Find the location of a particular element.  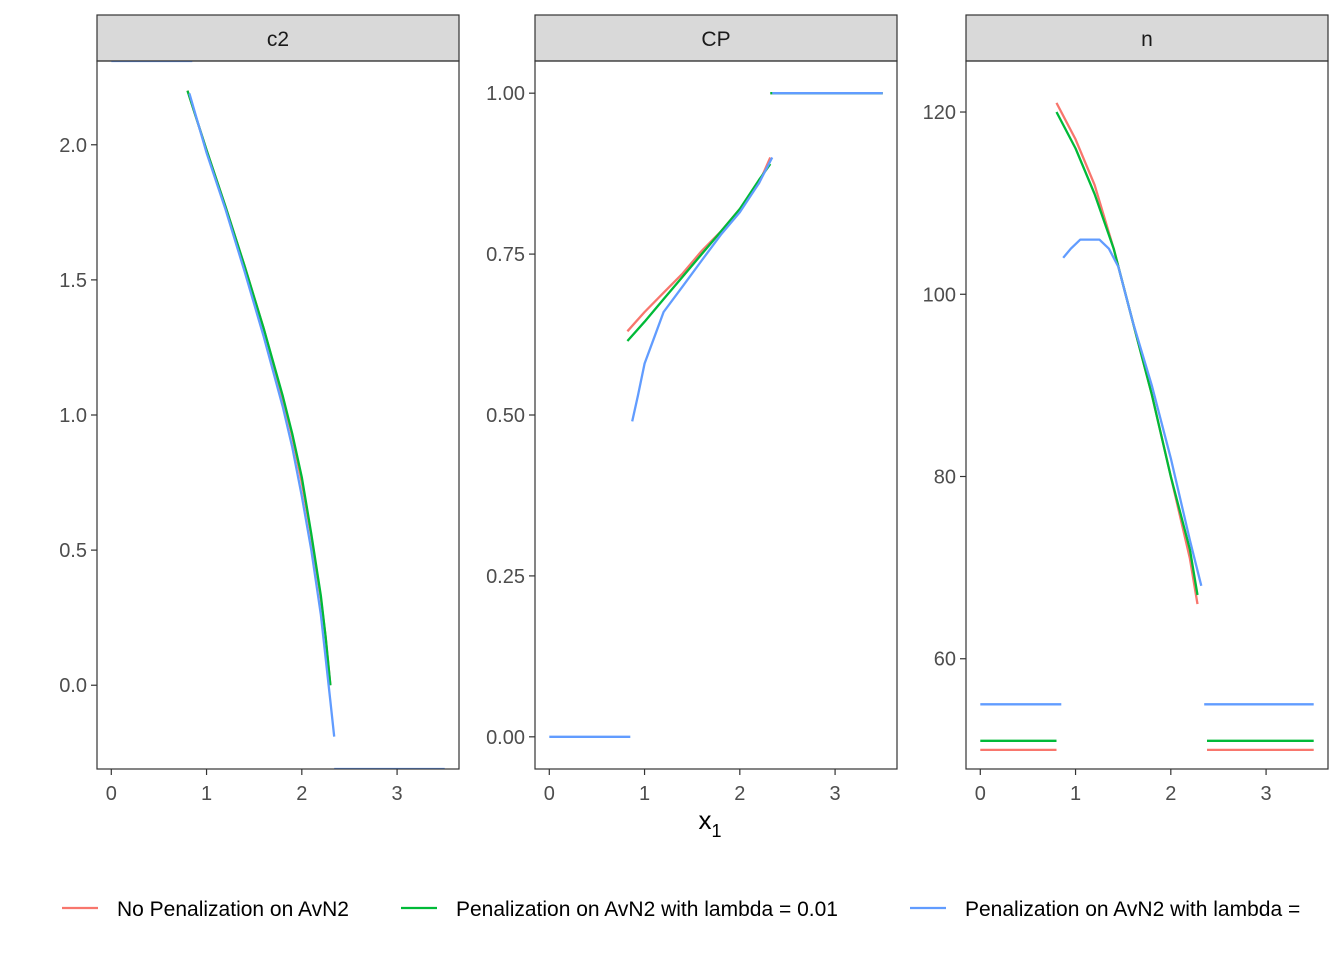

y-tick-label: 1.00 is located at coordinates (505, 94).